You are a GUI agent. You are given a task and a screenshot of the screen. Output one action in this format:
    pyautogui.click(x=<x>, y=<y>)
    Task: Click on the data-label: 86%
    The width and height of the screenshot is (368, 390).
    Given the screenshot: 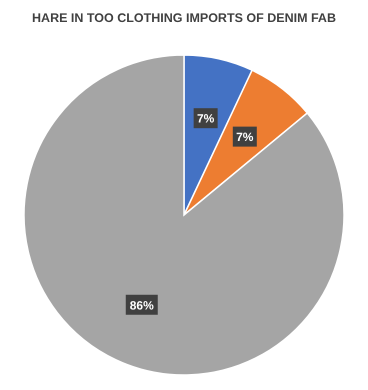 What is the action you would take?
    pyautogui.click(x=142, y=305)
    